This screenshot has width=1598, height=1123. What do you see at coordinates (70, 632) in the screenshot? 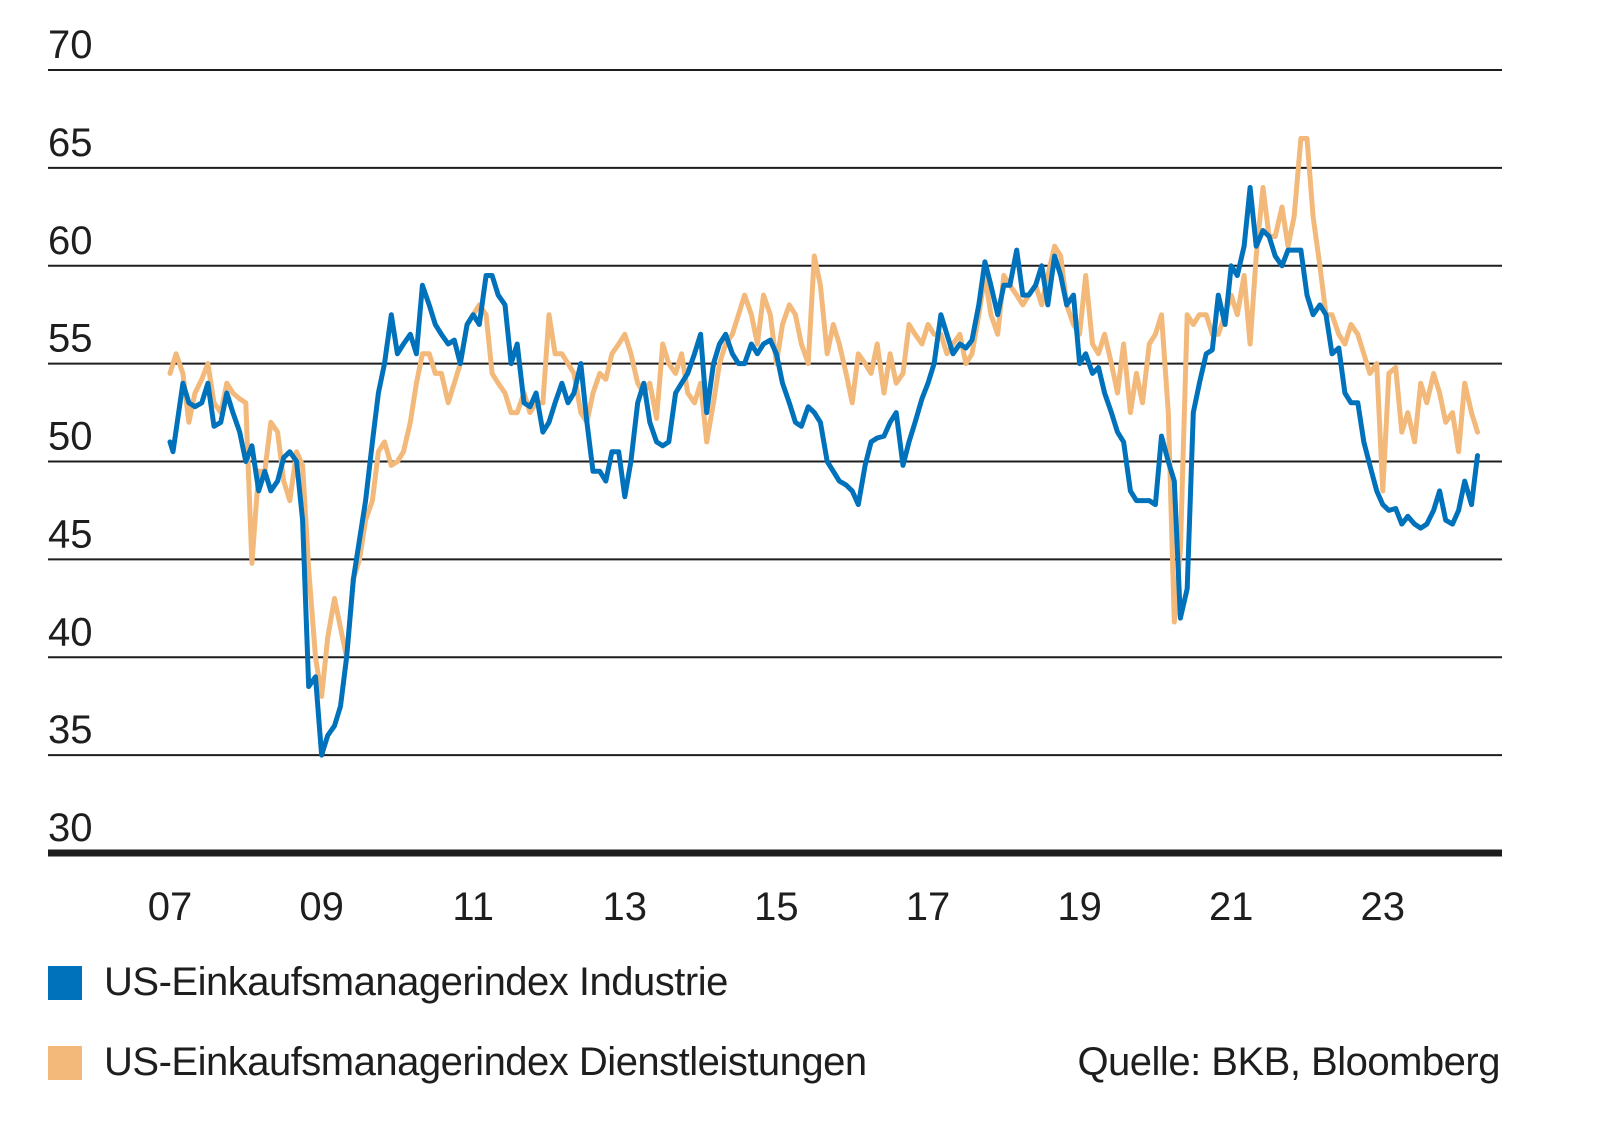
I see `y-tick-label: 40` at bounding box center [70, 632].